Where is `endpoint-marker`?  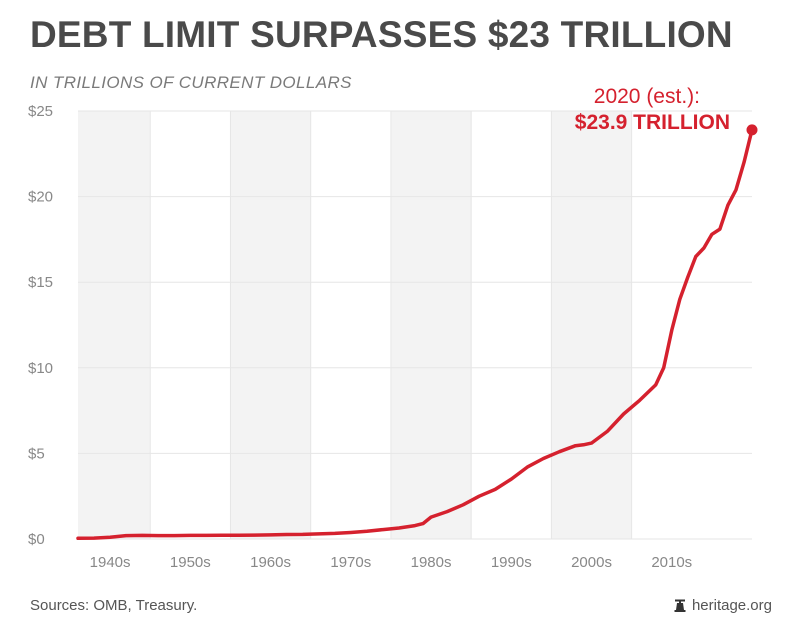
endpoint-marker is located at coordinates (752, 130).